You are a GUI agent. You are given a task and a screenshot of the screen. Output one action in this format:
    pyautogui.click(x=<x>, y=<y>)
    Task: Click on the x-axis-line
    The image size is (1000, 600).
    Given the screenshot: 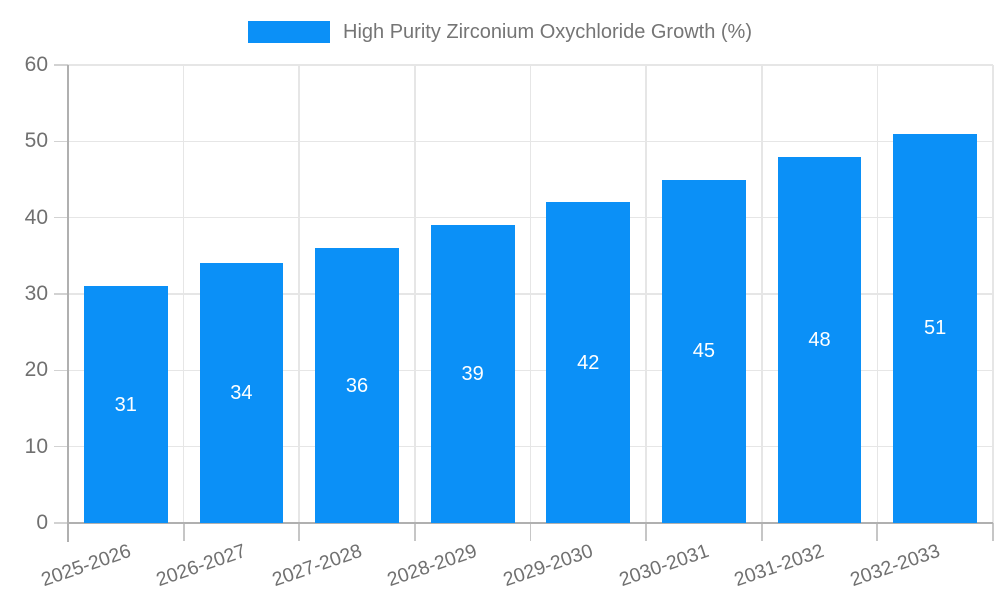 What is the action you would take?
    pyautogui.click(x=530, y=523)
    